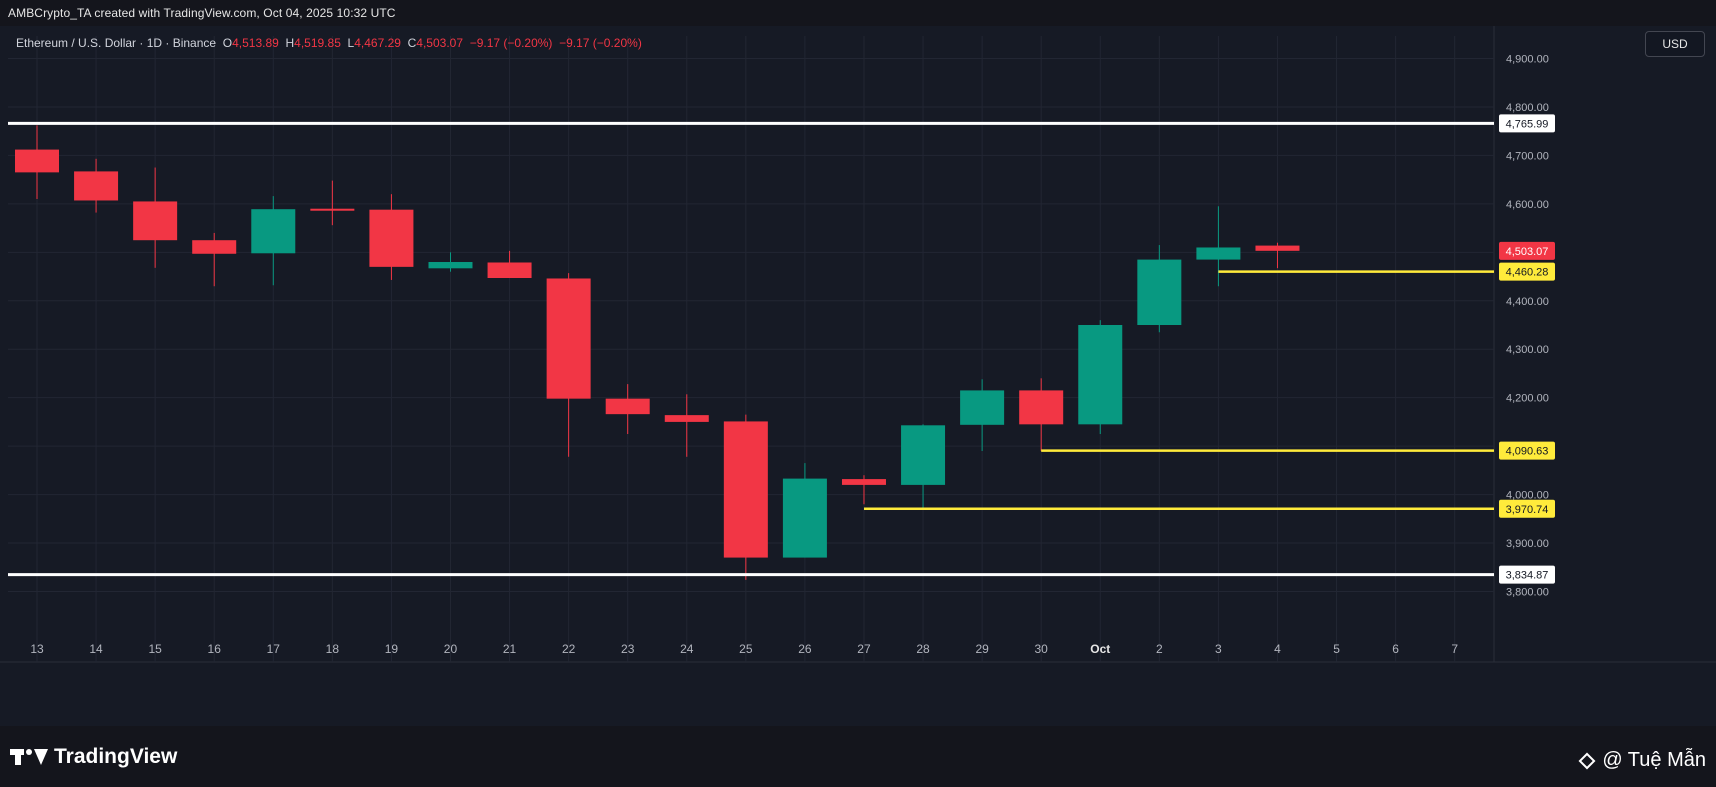 This screenshot has height=787, width=1716. I want to click on x-tick-label: 17, so click(274, 649).